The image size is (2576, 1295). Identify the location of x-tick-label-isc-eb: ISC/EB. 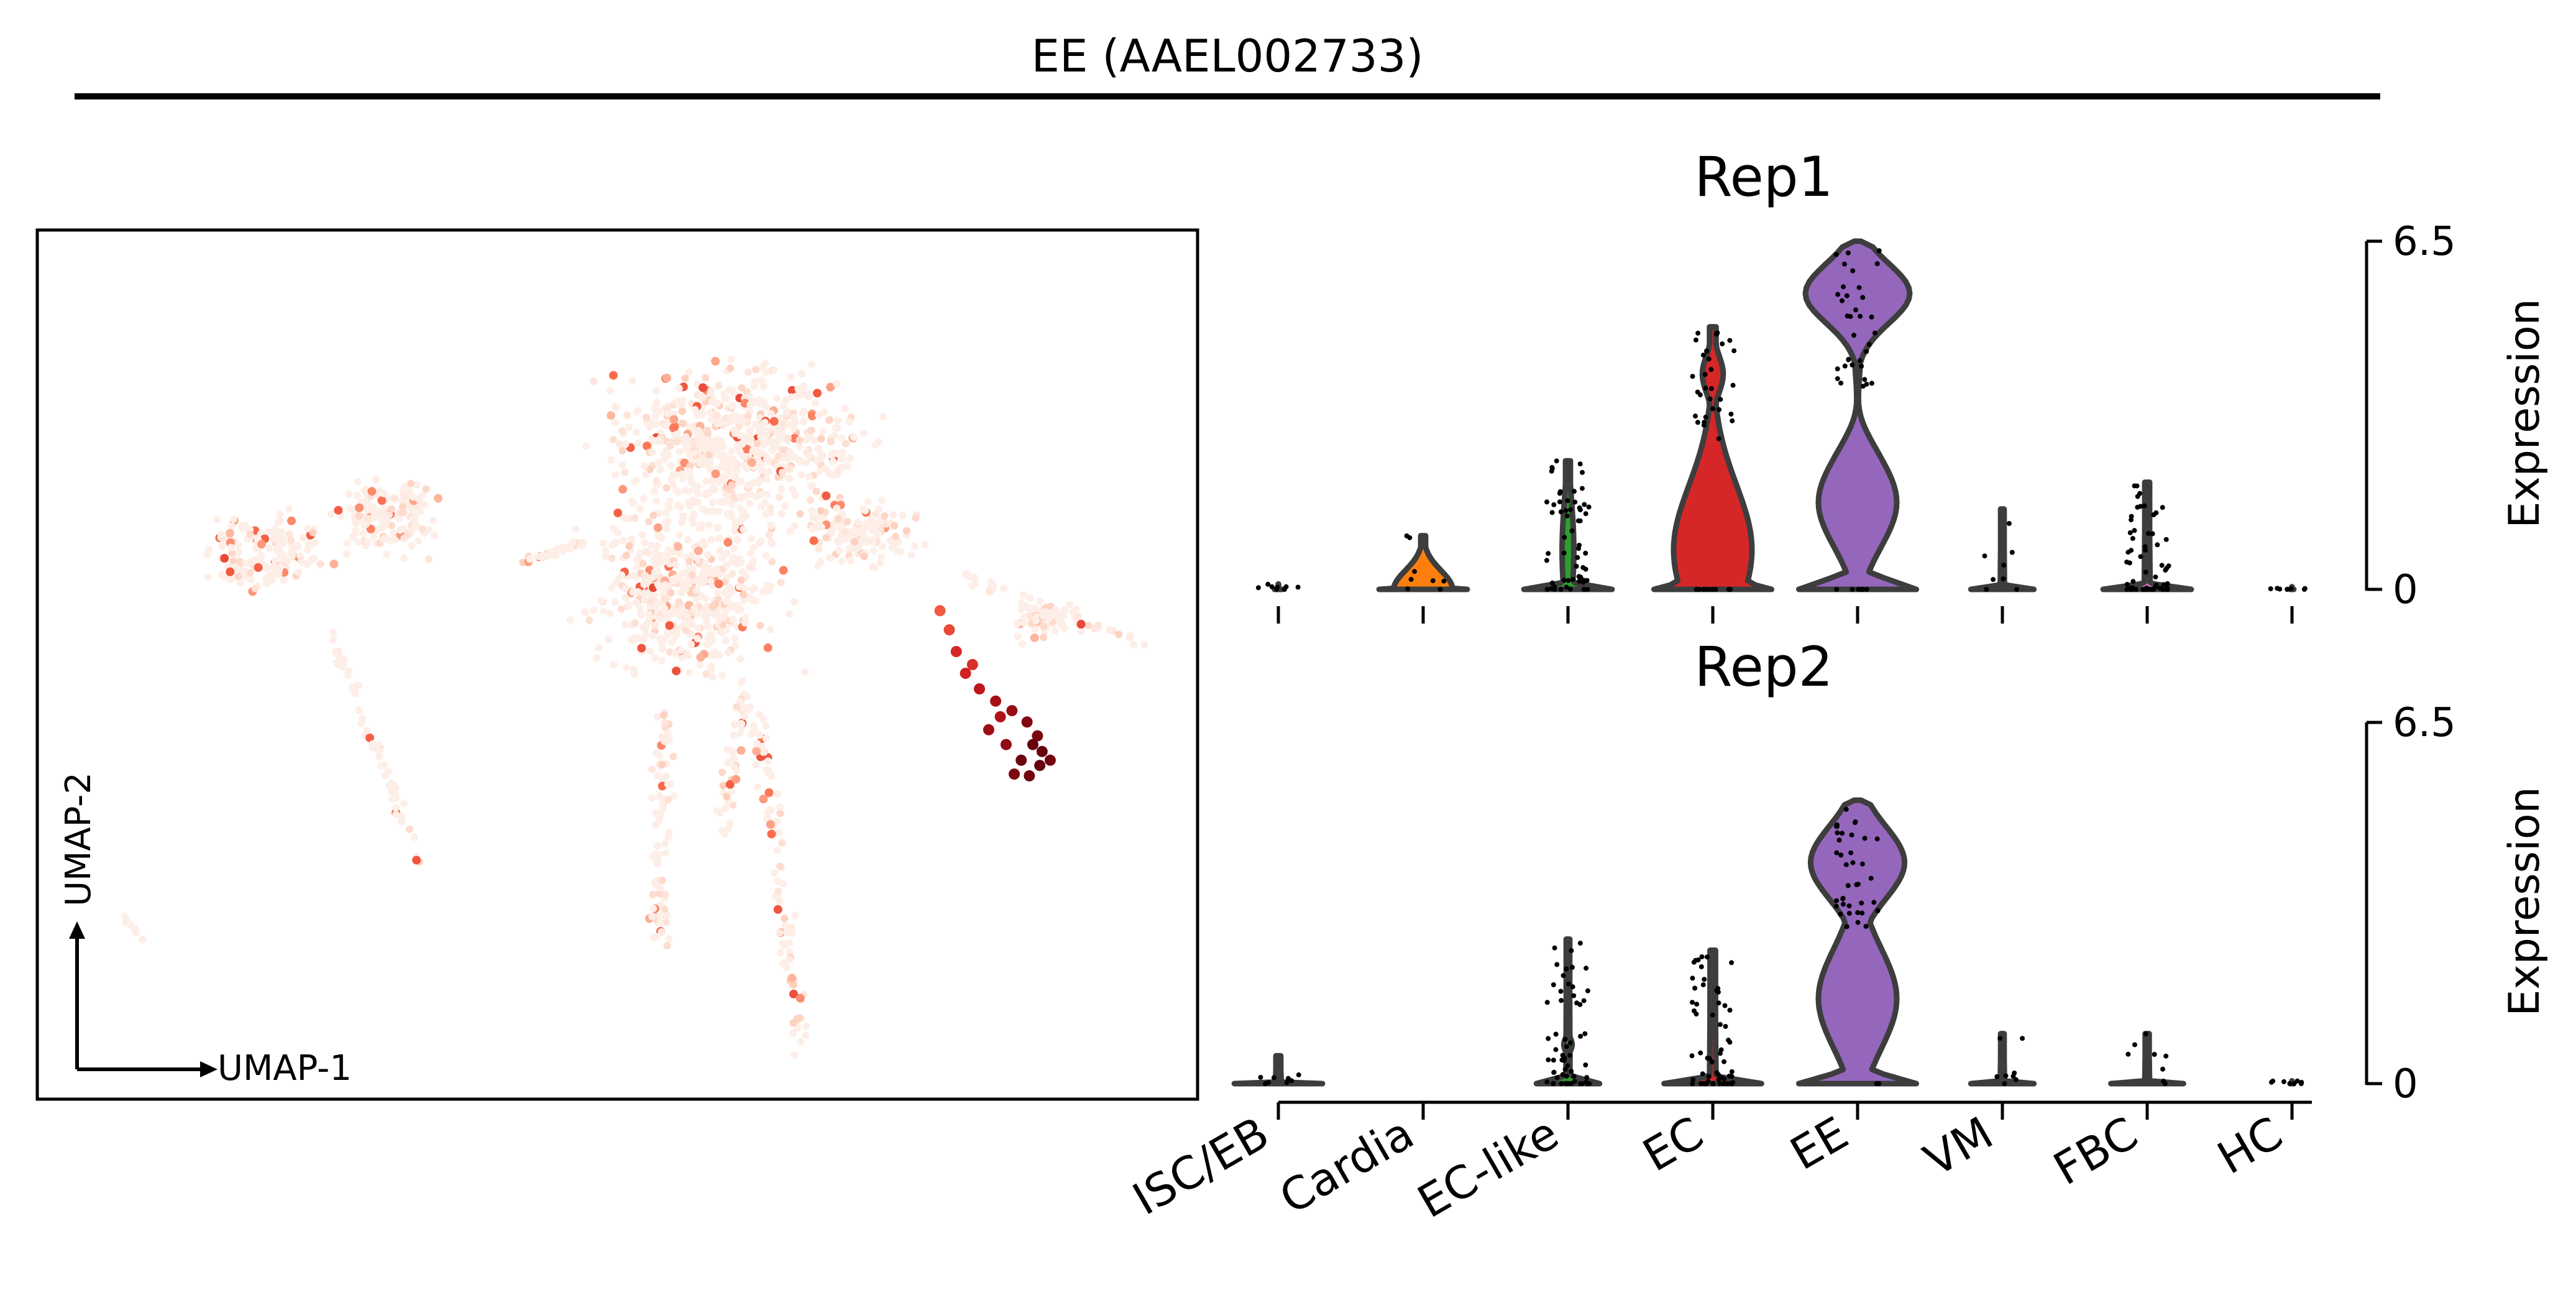
(1201, 1166).